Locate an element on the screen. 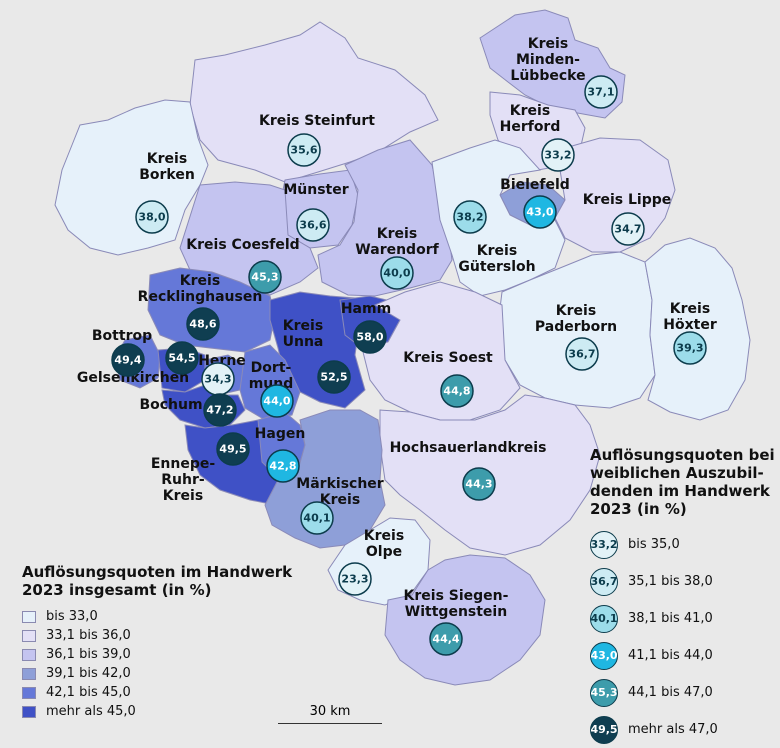  marker-bochum is located at coordinates (220, 410).